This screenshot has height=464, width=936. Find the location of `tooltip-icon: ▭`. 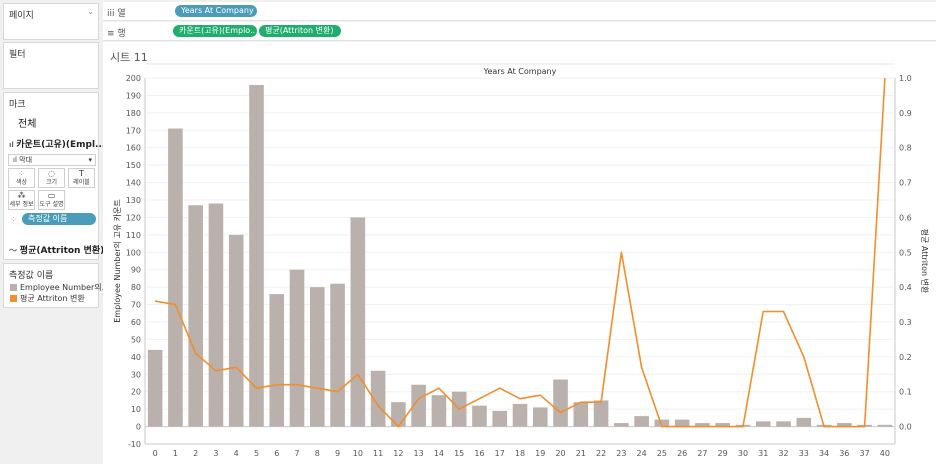

tooltip-icon: ▭ is located at coordinates (51, 195).